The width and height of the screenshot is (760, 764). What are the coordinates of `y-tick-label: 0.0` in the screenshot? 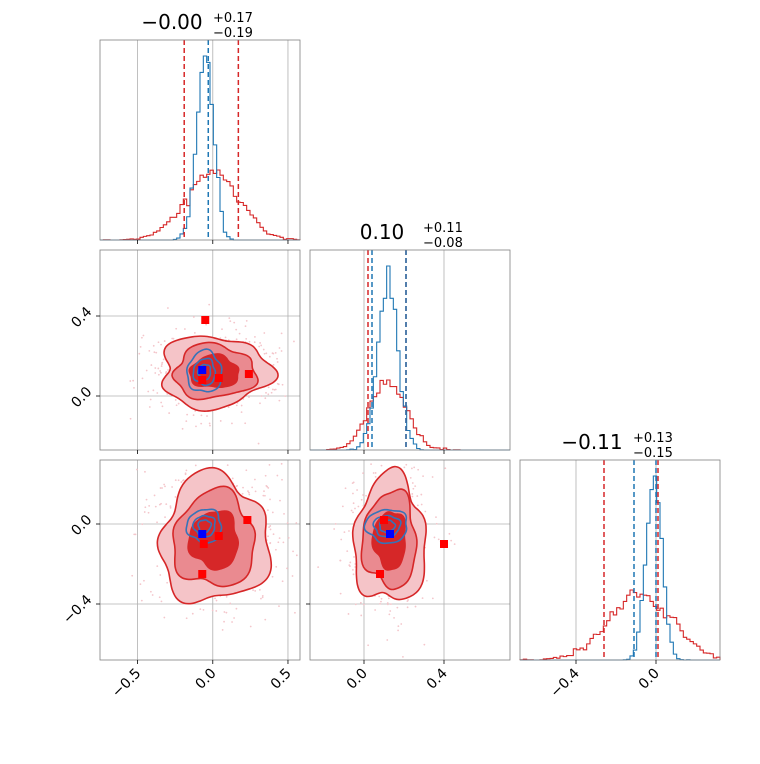 It's located at (81, 525).